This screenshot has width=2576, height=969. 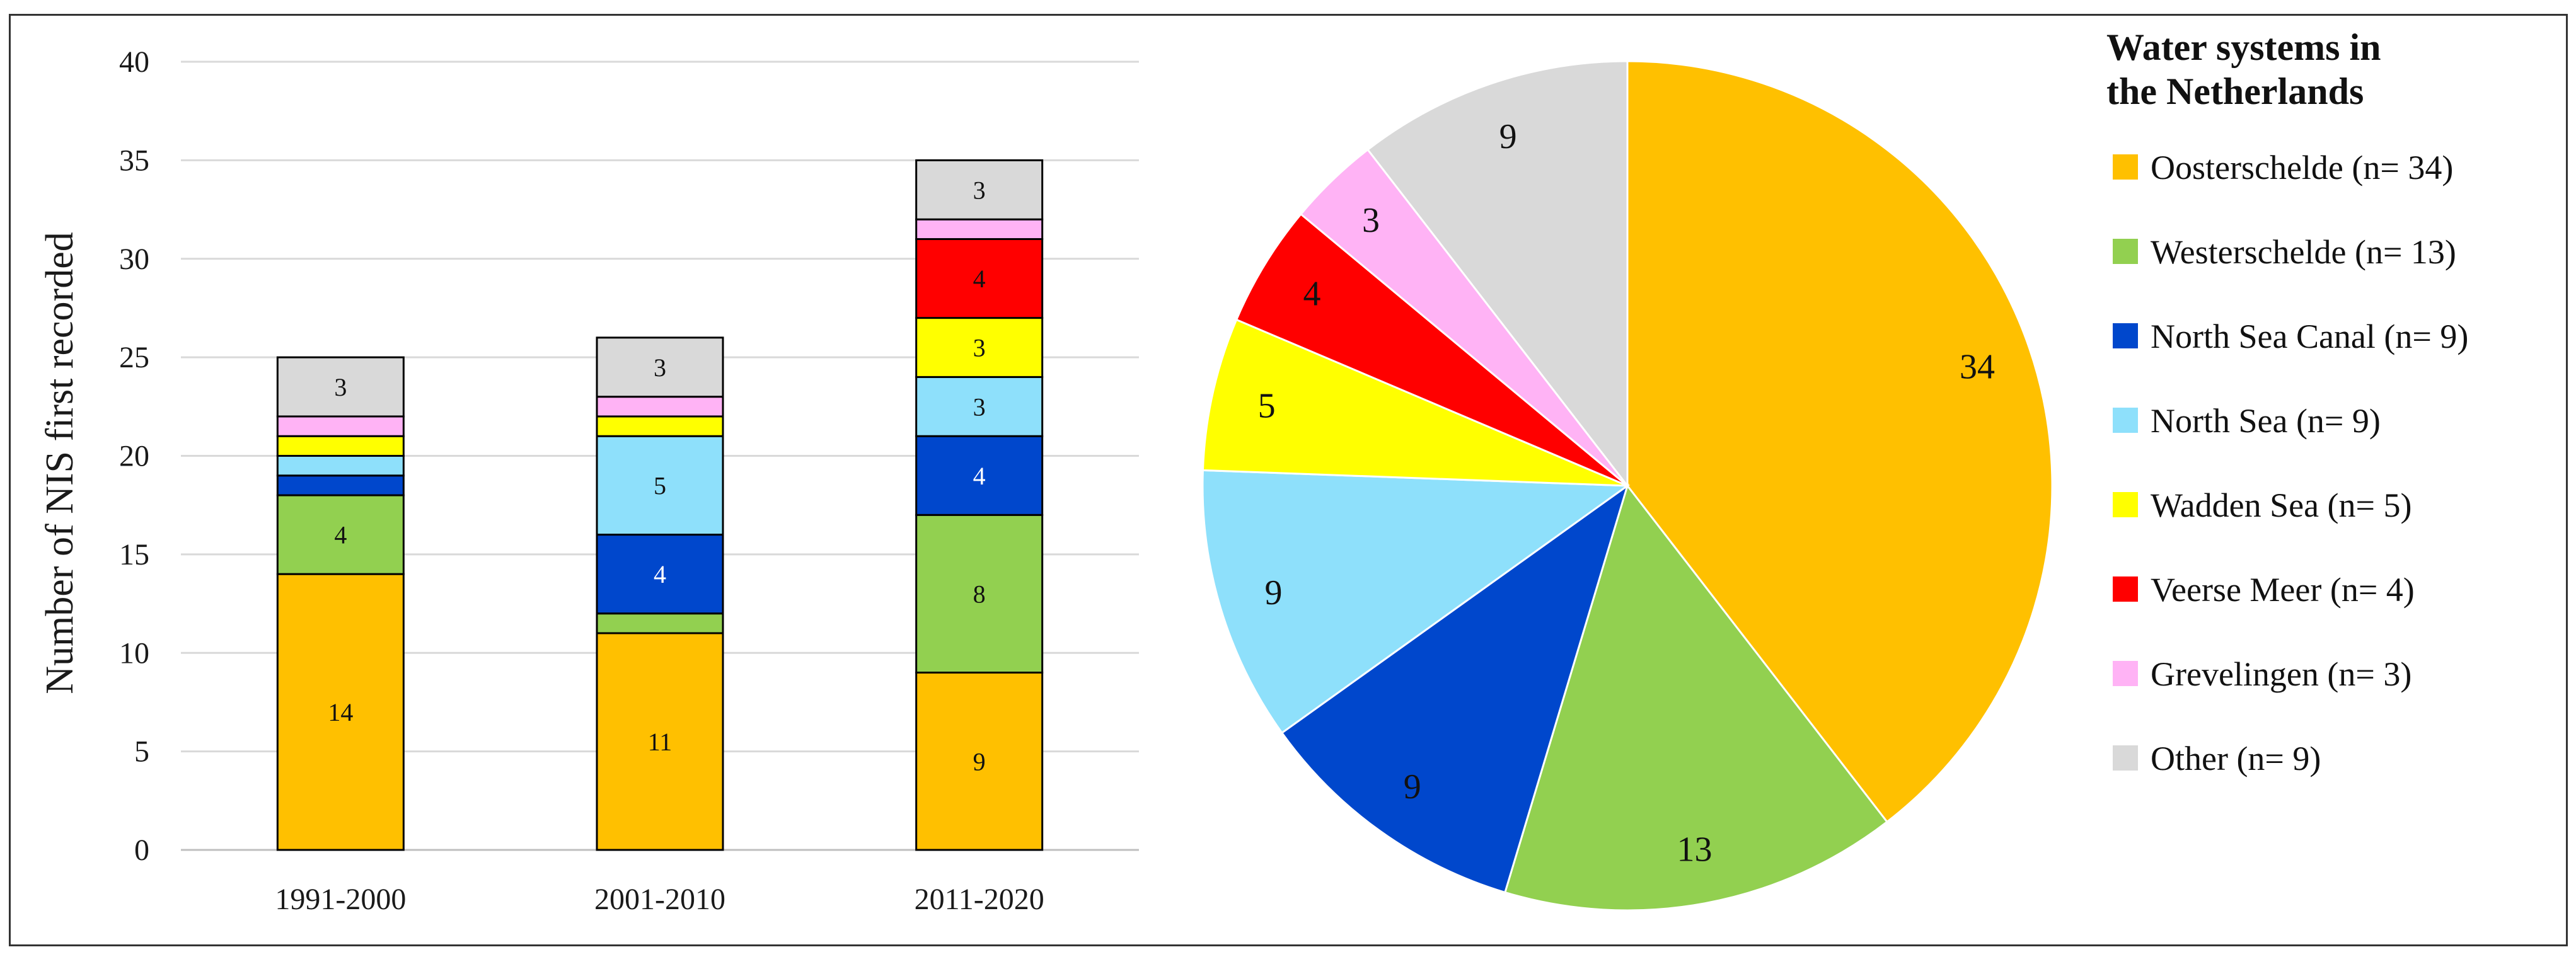 I want to click on y-tick-label-0: 0, so click(x=141, y=850).